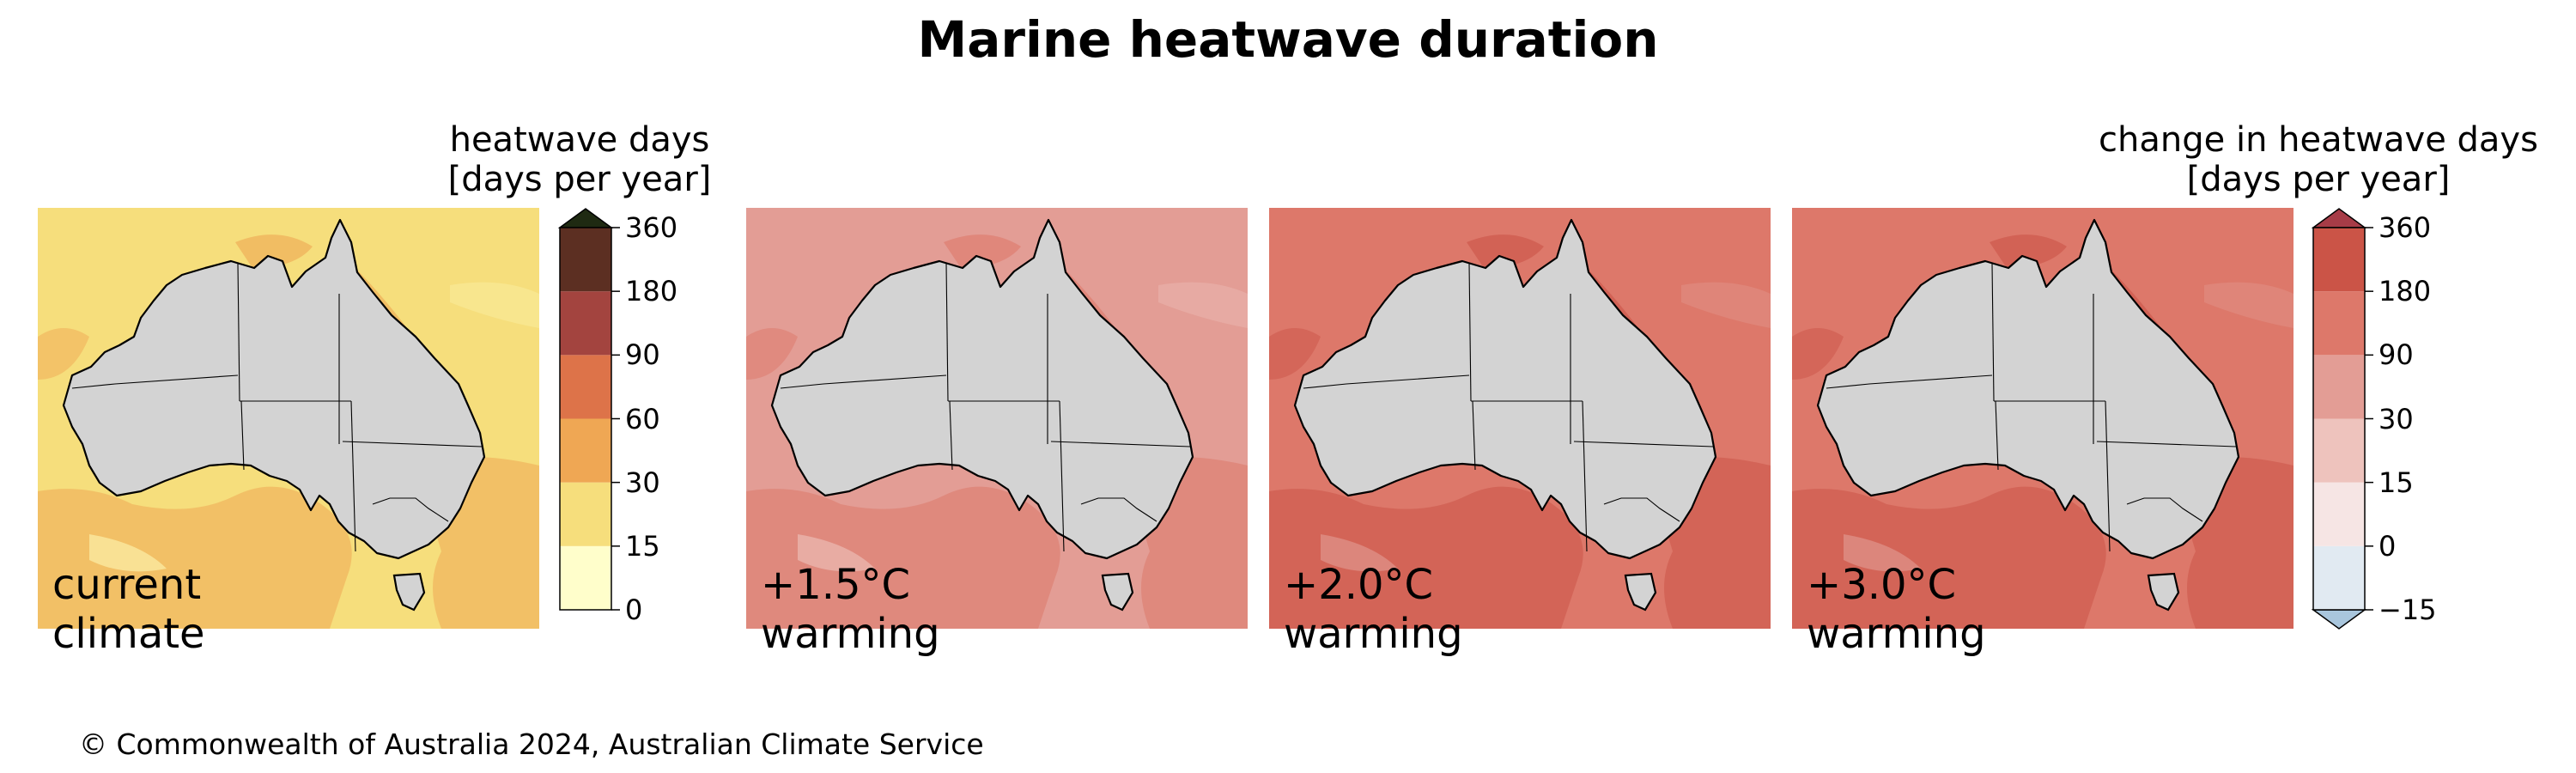 The height and width of the screenshot is (773, 2576). Describe the element at coordinates (127, 585) in the screenshot. I see `panel-label-line1: current` at that location.